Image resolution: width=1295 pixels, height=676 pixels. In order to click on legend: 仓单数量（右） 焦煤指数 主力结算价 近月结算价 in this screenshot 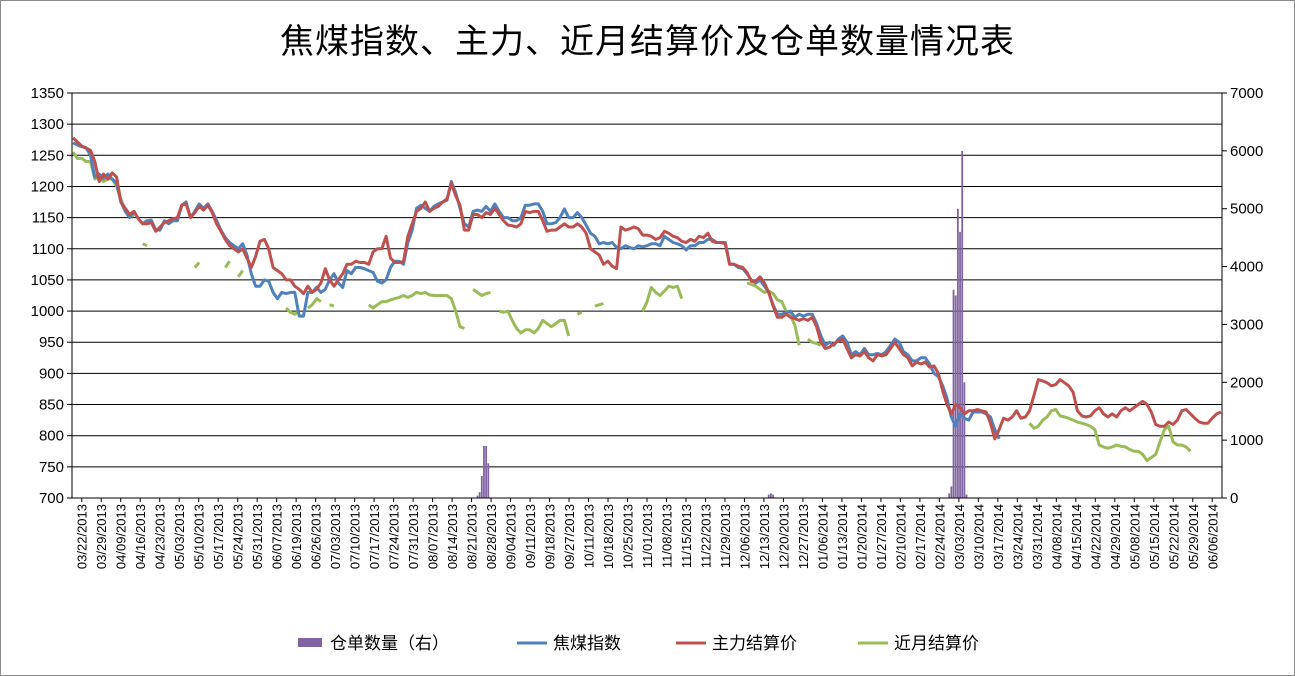, I will do `click(638, 644)`.